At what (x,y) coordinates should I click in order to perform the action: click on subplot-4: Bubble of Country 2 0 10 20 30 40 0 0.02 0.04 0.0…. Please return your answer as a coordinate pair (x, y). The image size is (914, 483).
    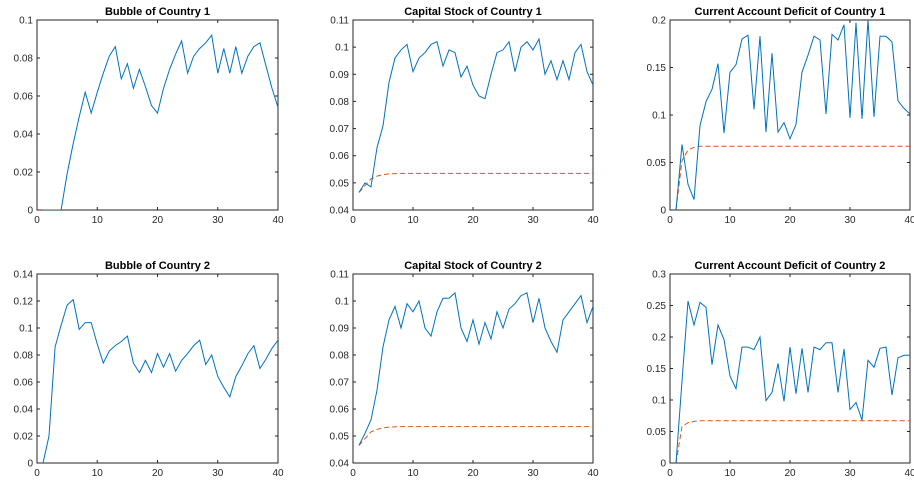
    Looking at the image, I should click on (149, 369).